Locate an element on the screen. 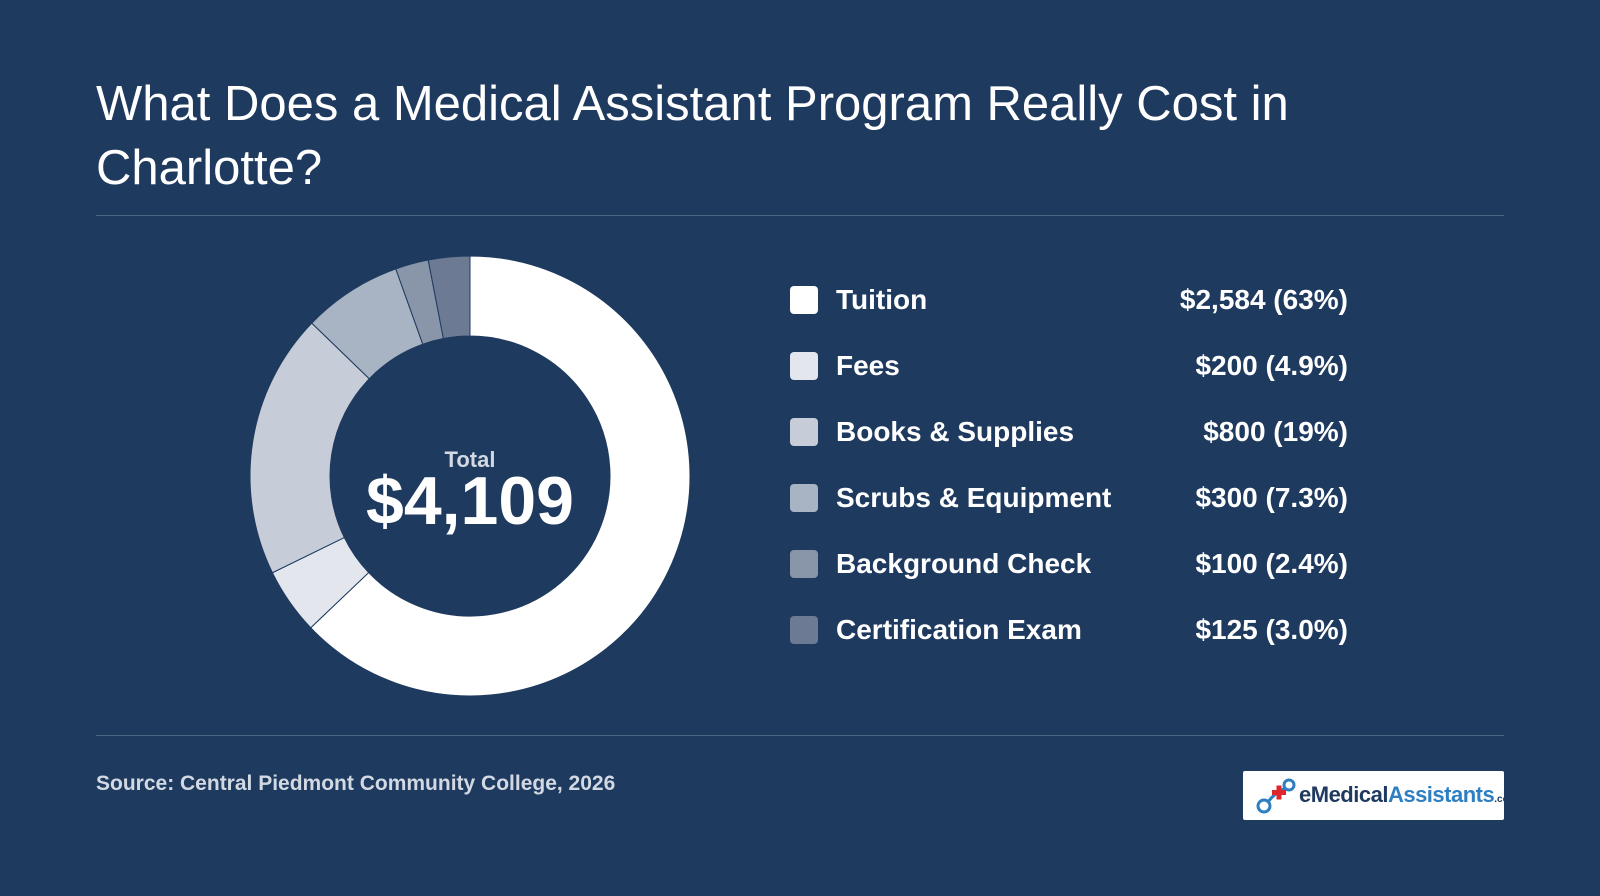 Image resolution: width=1600 pixels, height=896 pixels. center-total-label: Total is located at coordinates (470, 459).